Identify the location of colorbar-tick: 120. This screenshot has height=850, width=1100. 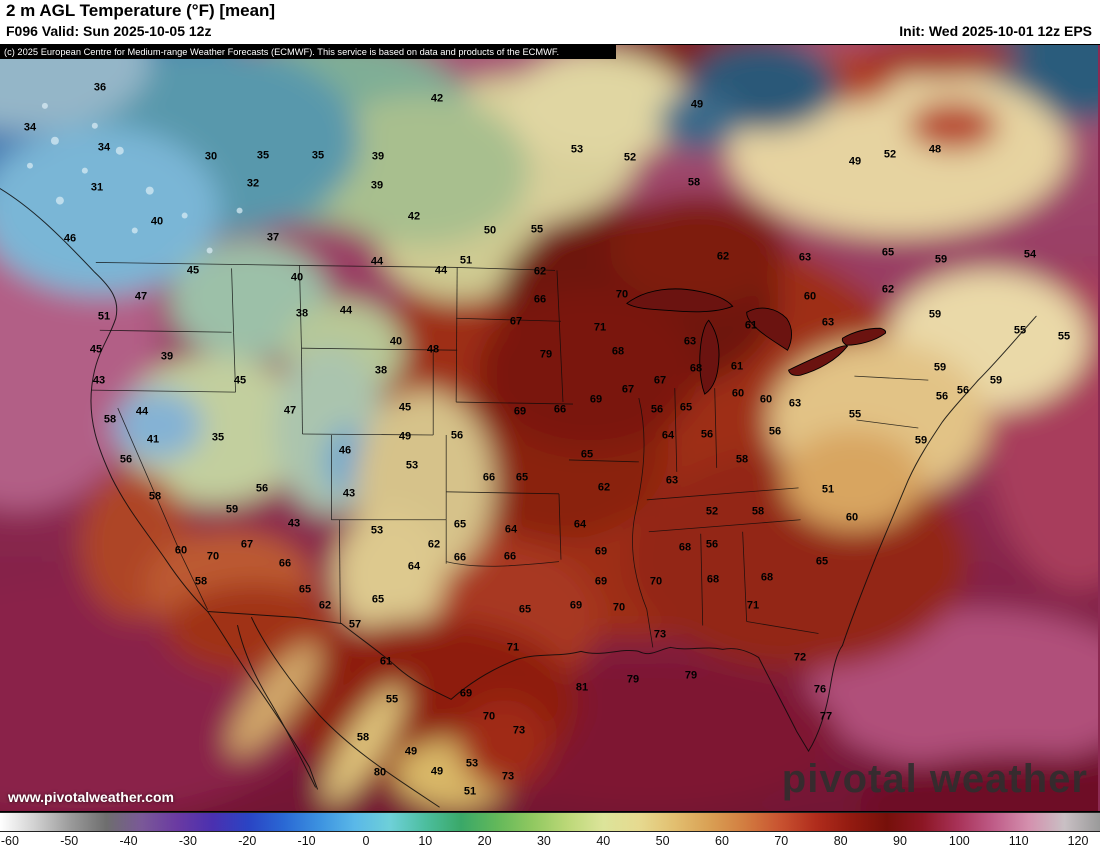
(1078, 841).